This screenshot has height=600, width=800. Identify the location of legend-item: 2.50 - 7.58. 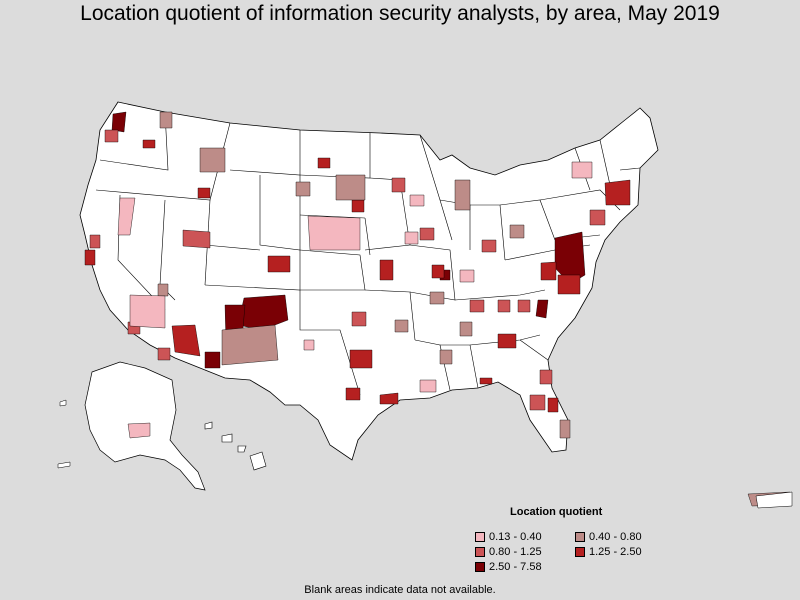
(525, 567).